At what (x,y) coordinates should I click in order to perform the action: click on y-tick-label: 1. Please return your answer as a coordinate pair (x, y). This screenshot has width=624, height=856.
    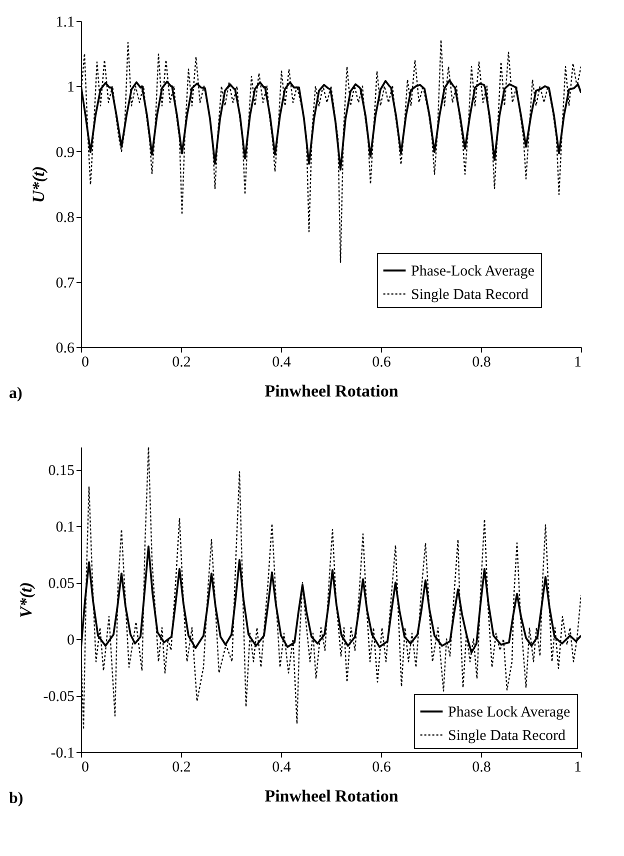
    Looking at the image, I should click on (70, 88).